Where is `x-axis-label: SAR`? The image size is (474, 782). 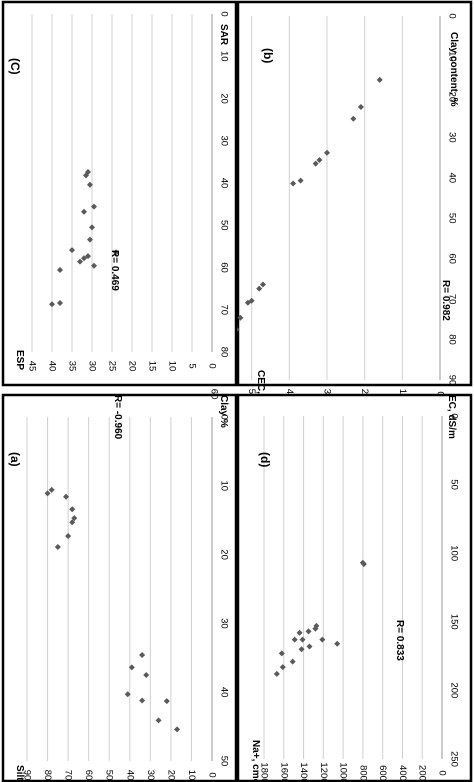
x-axis-label: SAR is located at coordinates (223, 35).